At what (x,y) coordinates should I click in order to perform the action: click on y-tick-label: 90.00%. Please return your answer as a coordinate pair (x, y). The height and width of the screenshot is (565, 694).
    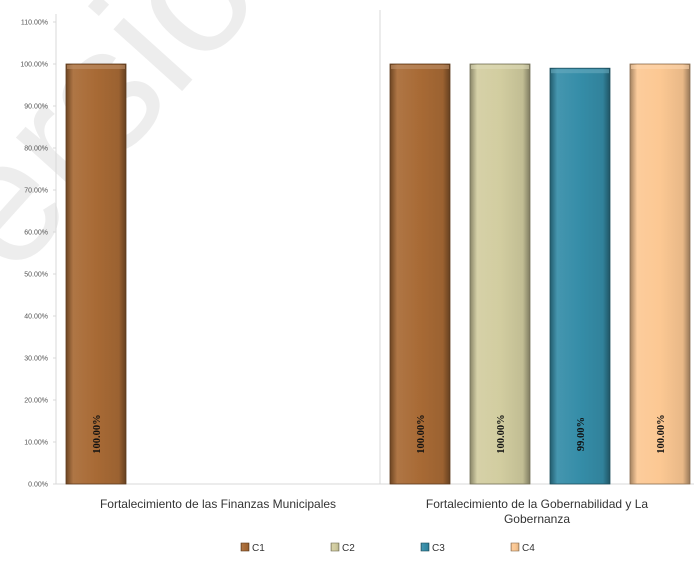
    Looking at the image, I should click on (36, 107).